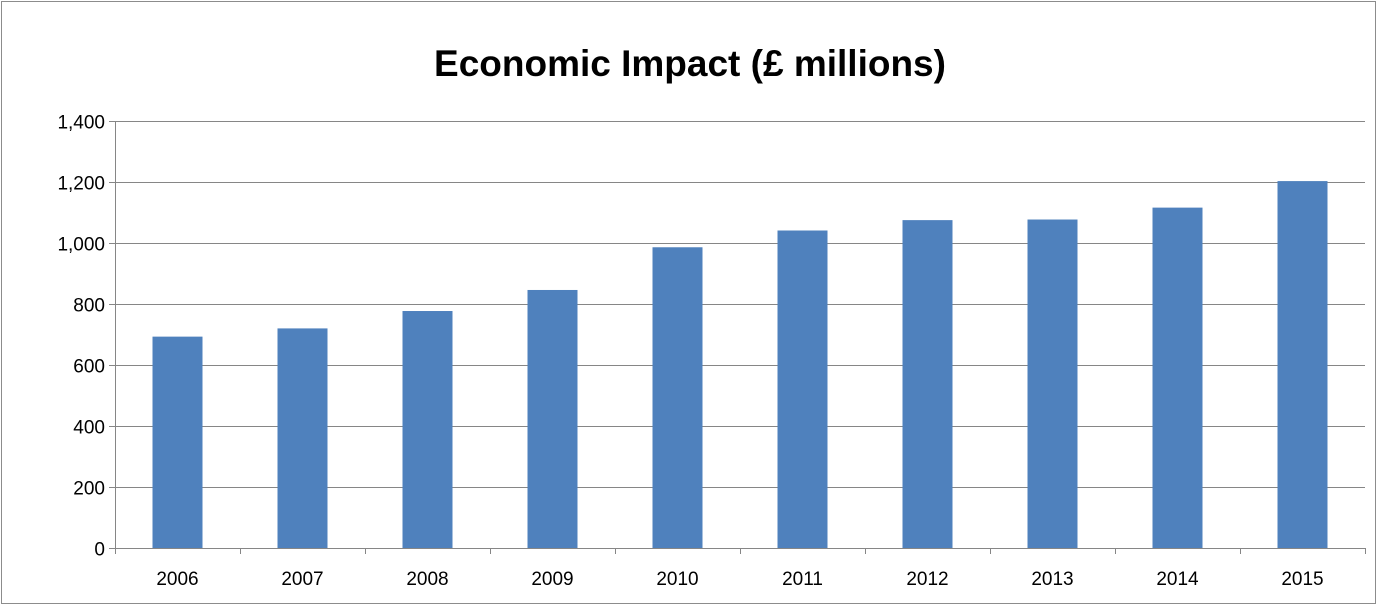 The image size is (1379, 607). Describe the element at coordinates (81, 123) in the screenshot. I see `y-tick-label: 1,400` at that location.